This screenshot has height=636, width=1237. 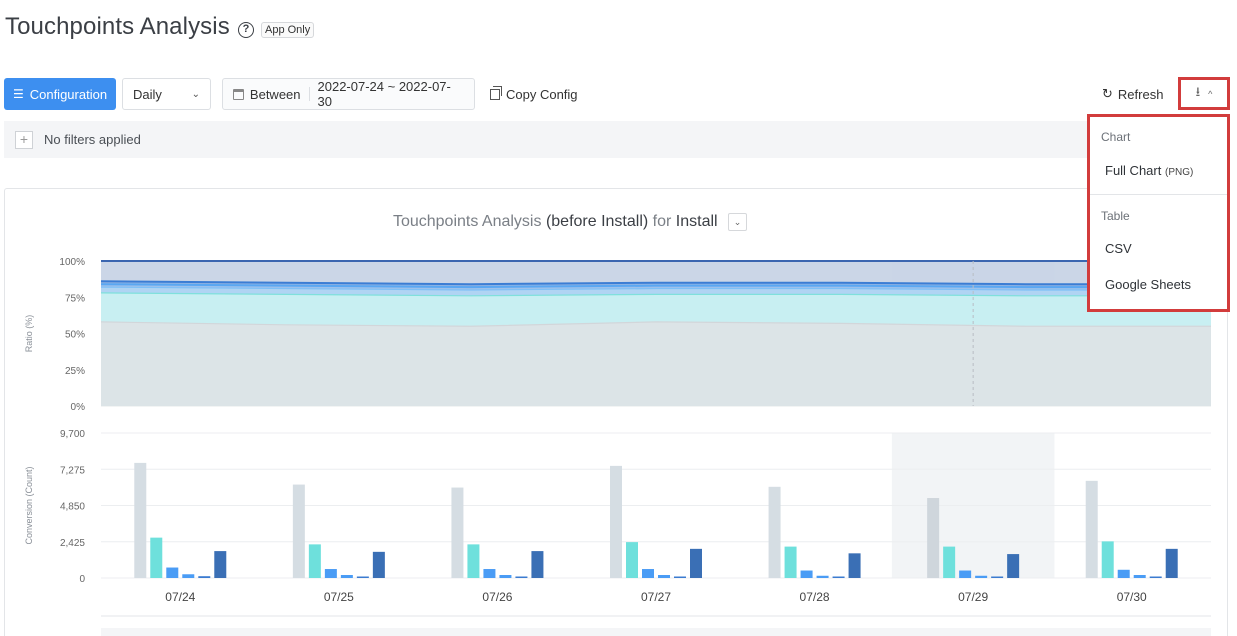 What do you see at coordinates (973, 597) in the screenshot?
I see `x-tick-label: 07/29` at bounding box center [973, 597].